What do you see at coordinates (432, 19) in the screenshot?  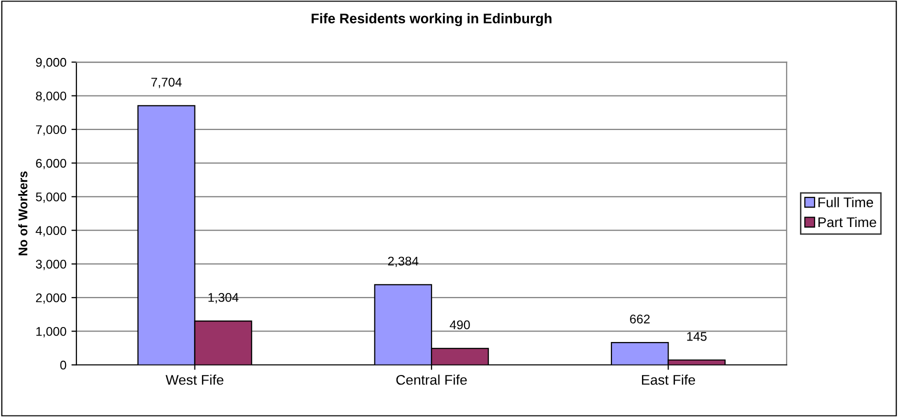 I see `chart-title: Fife Residents working in Edinburgh` at bounding box center [432, 19].